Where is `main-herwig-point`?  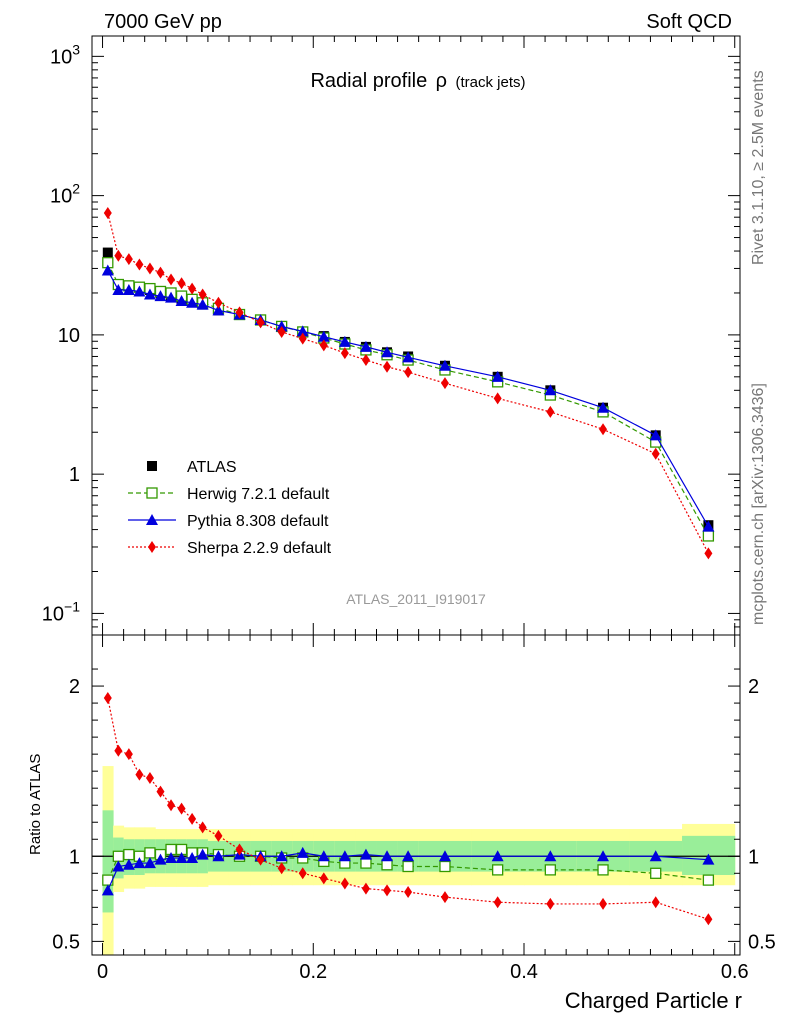 main-herwig-point is located at coordinates (708, 536).